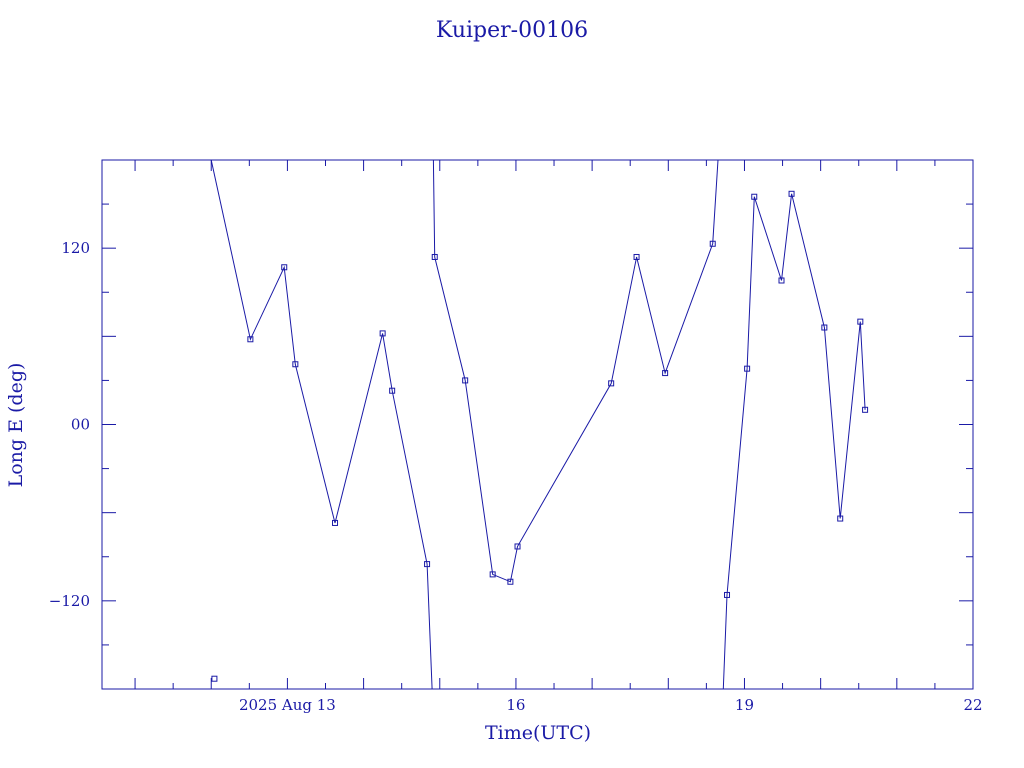 The height and width of the screenshot is (768, 1024). Describe the element at coordinates (16, 425) in the screenshot. I see `y-axis-label: Long E (deg)` at that location.